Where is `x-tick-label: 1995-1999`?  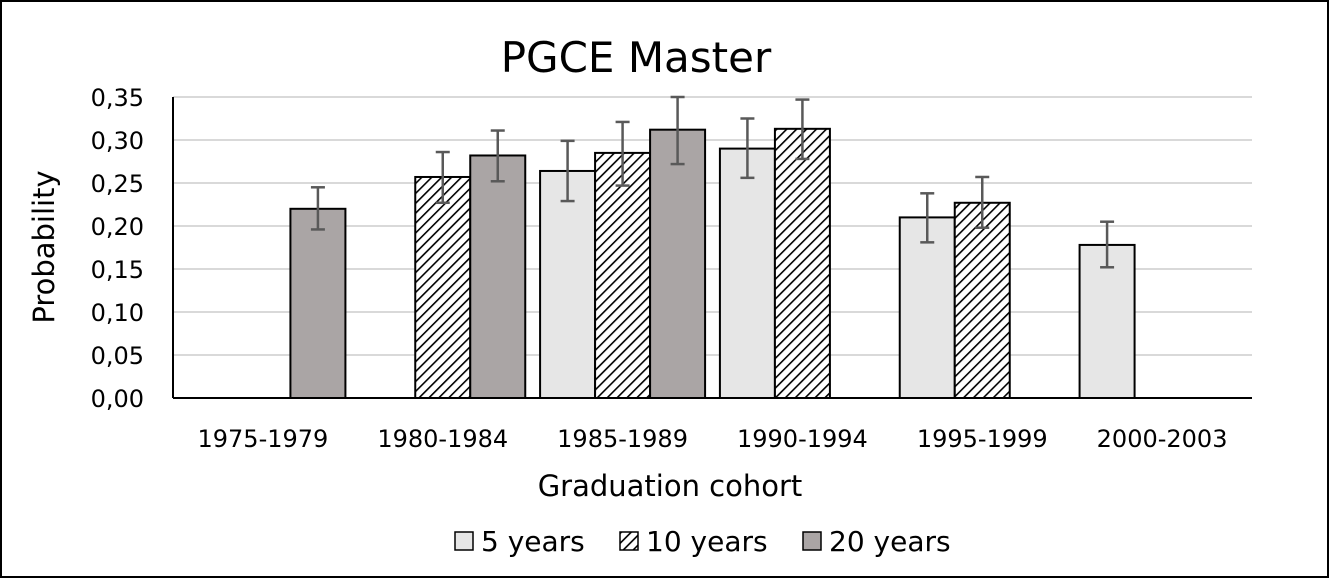 x-tick-label: 1995-1999 is located at coordinates (982, 439).